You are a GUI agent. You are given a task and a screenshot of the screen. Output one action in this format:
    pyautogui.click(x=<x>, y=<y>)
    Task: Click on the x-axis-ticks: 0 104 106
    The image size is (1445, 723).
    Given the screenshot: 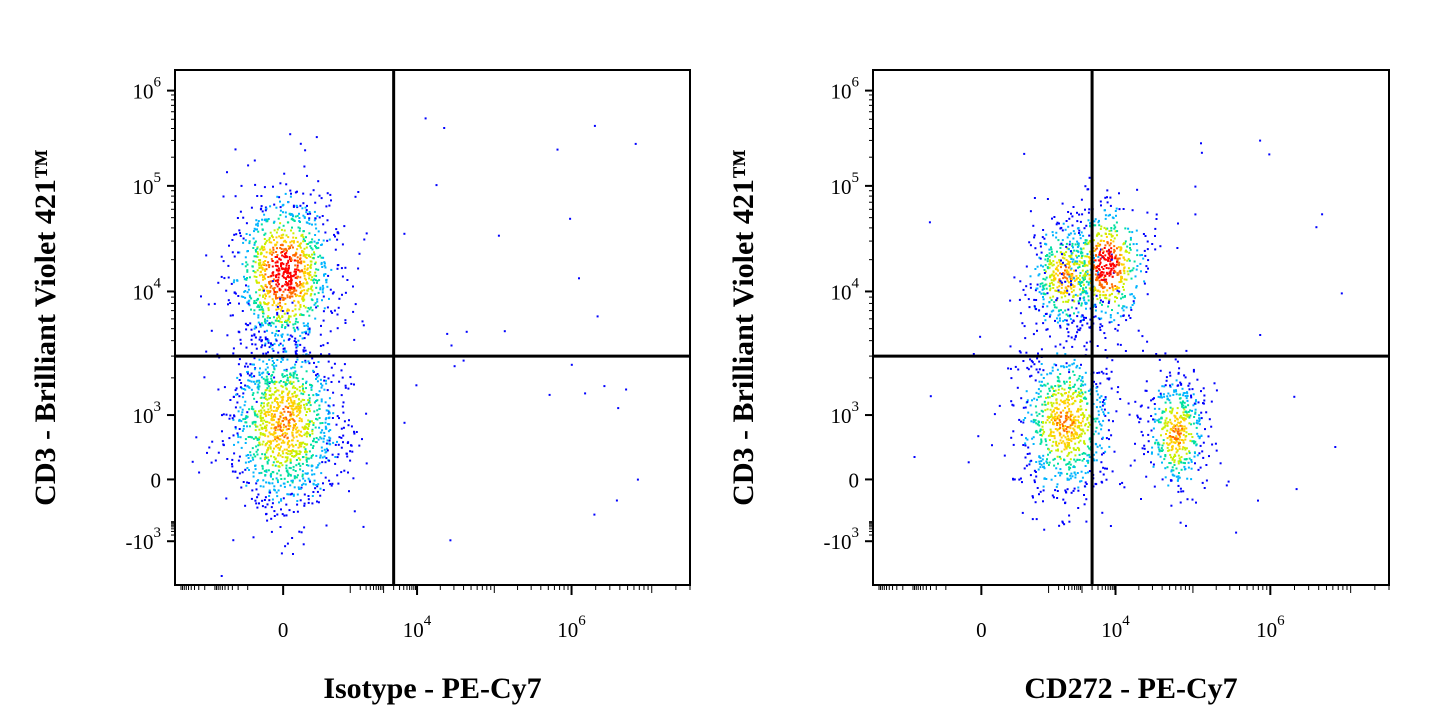 What is the action you would take?
    pyautogui.click(x=435, y=613)
    